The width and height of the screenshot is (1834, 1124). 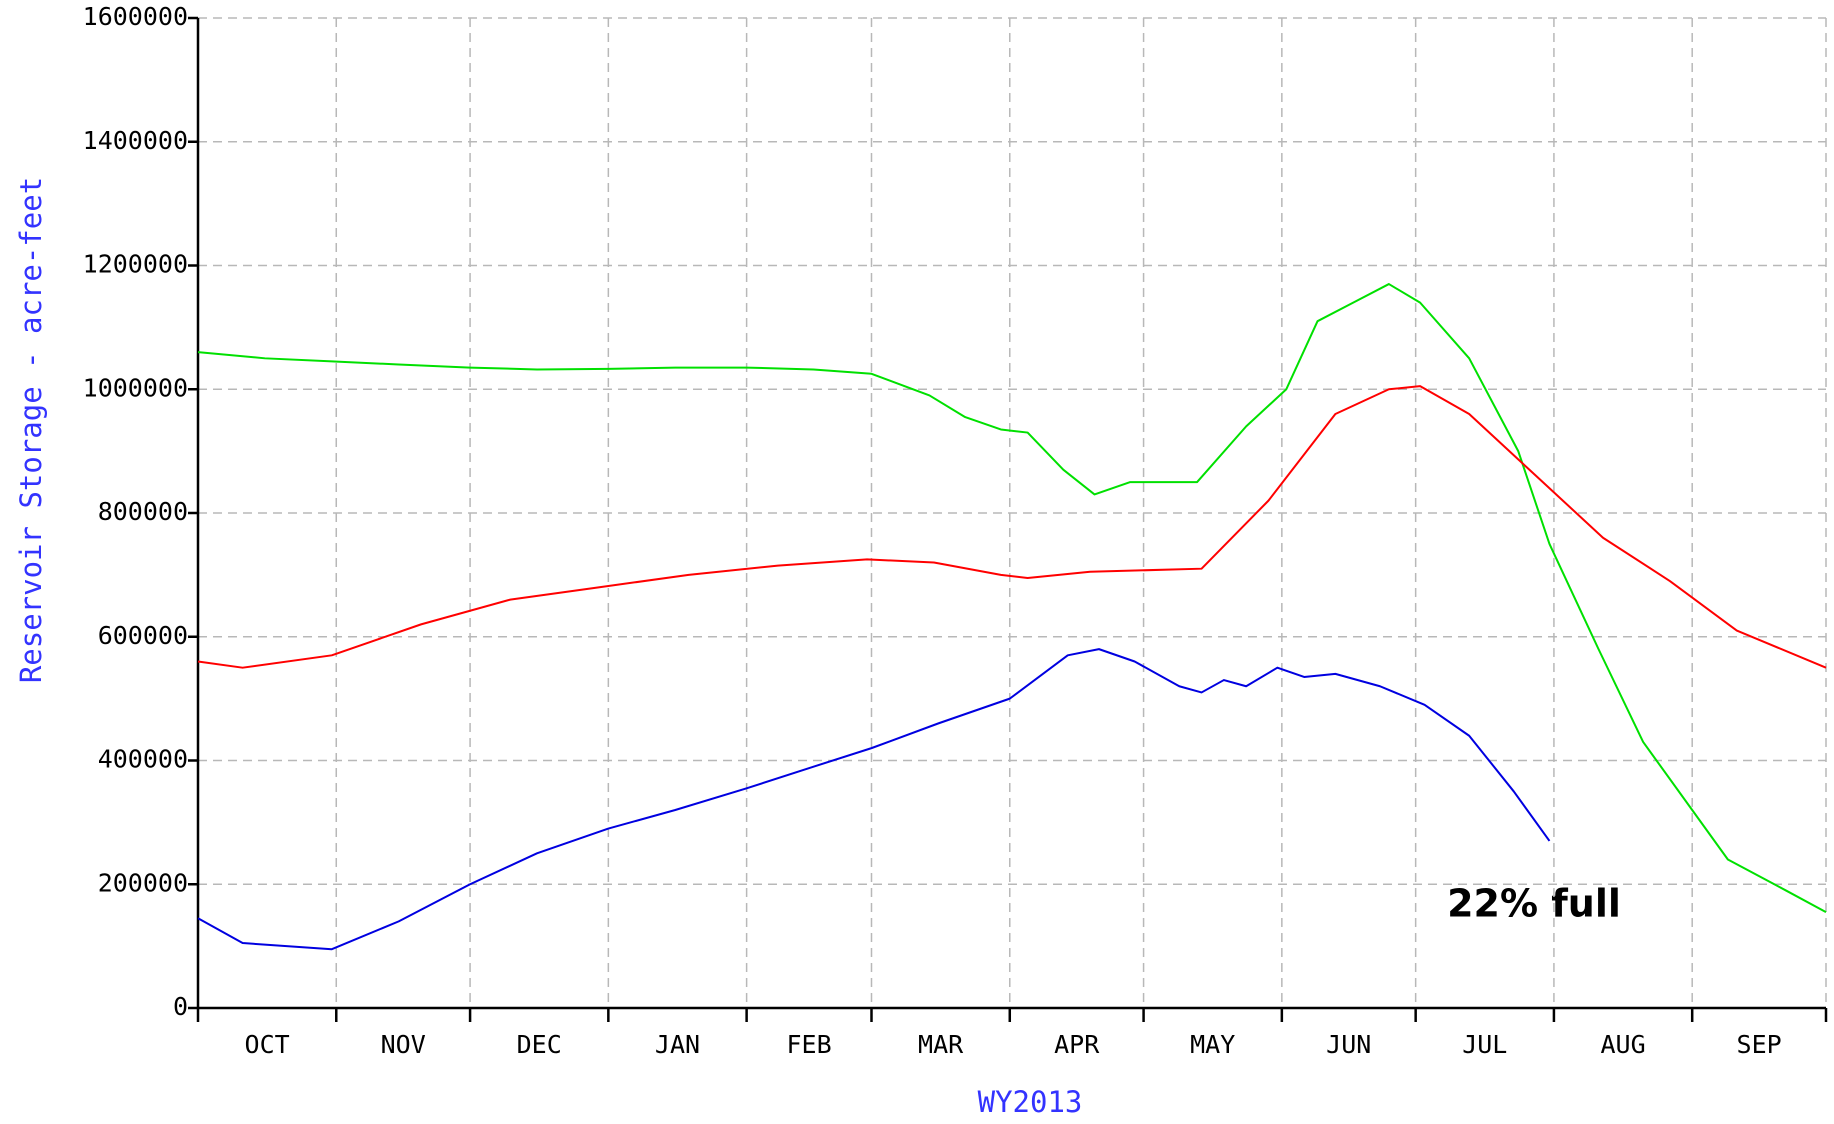 What do you see at coordinates (135, 264) in the screenshot?
I see `y-tick-label: 1200000` at bounding box center [135, 264].